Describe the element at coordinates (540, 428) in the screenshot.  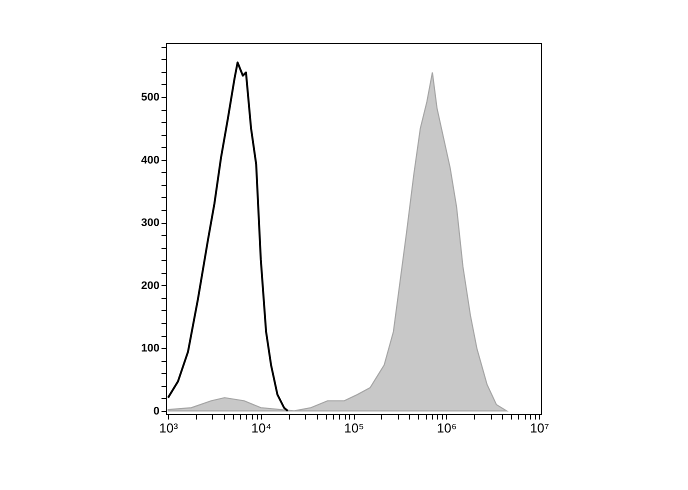
I see `x-tick-label: 10⁷` at that location.